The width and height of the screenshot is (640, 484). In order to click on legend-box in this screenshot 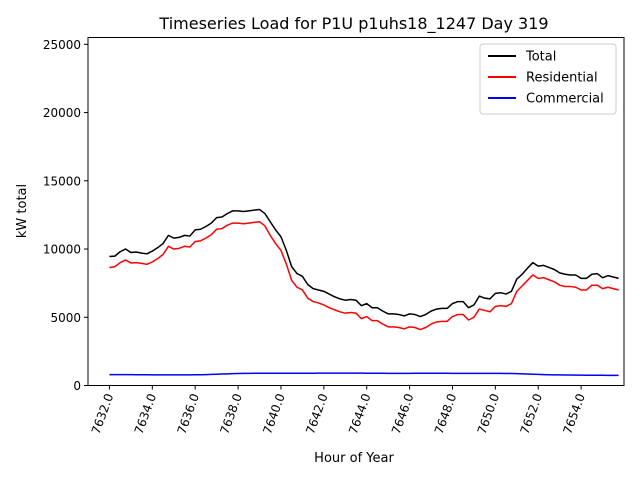, I will do `click(548, 79)`.